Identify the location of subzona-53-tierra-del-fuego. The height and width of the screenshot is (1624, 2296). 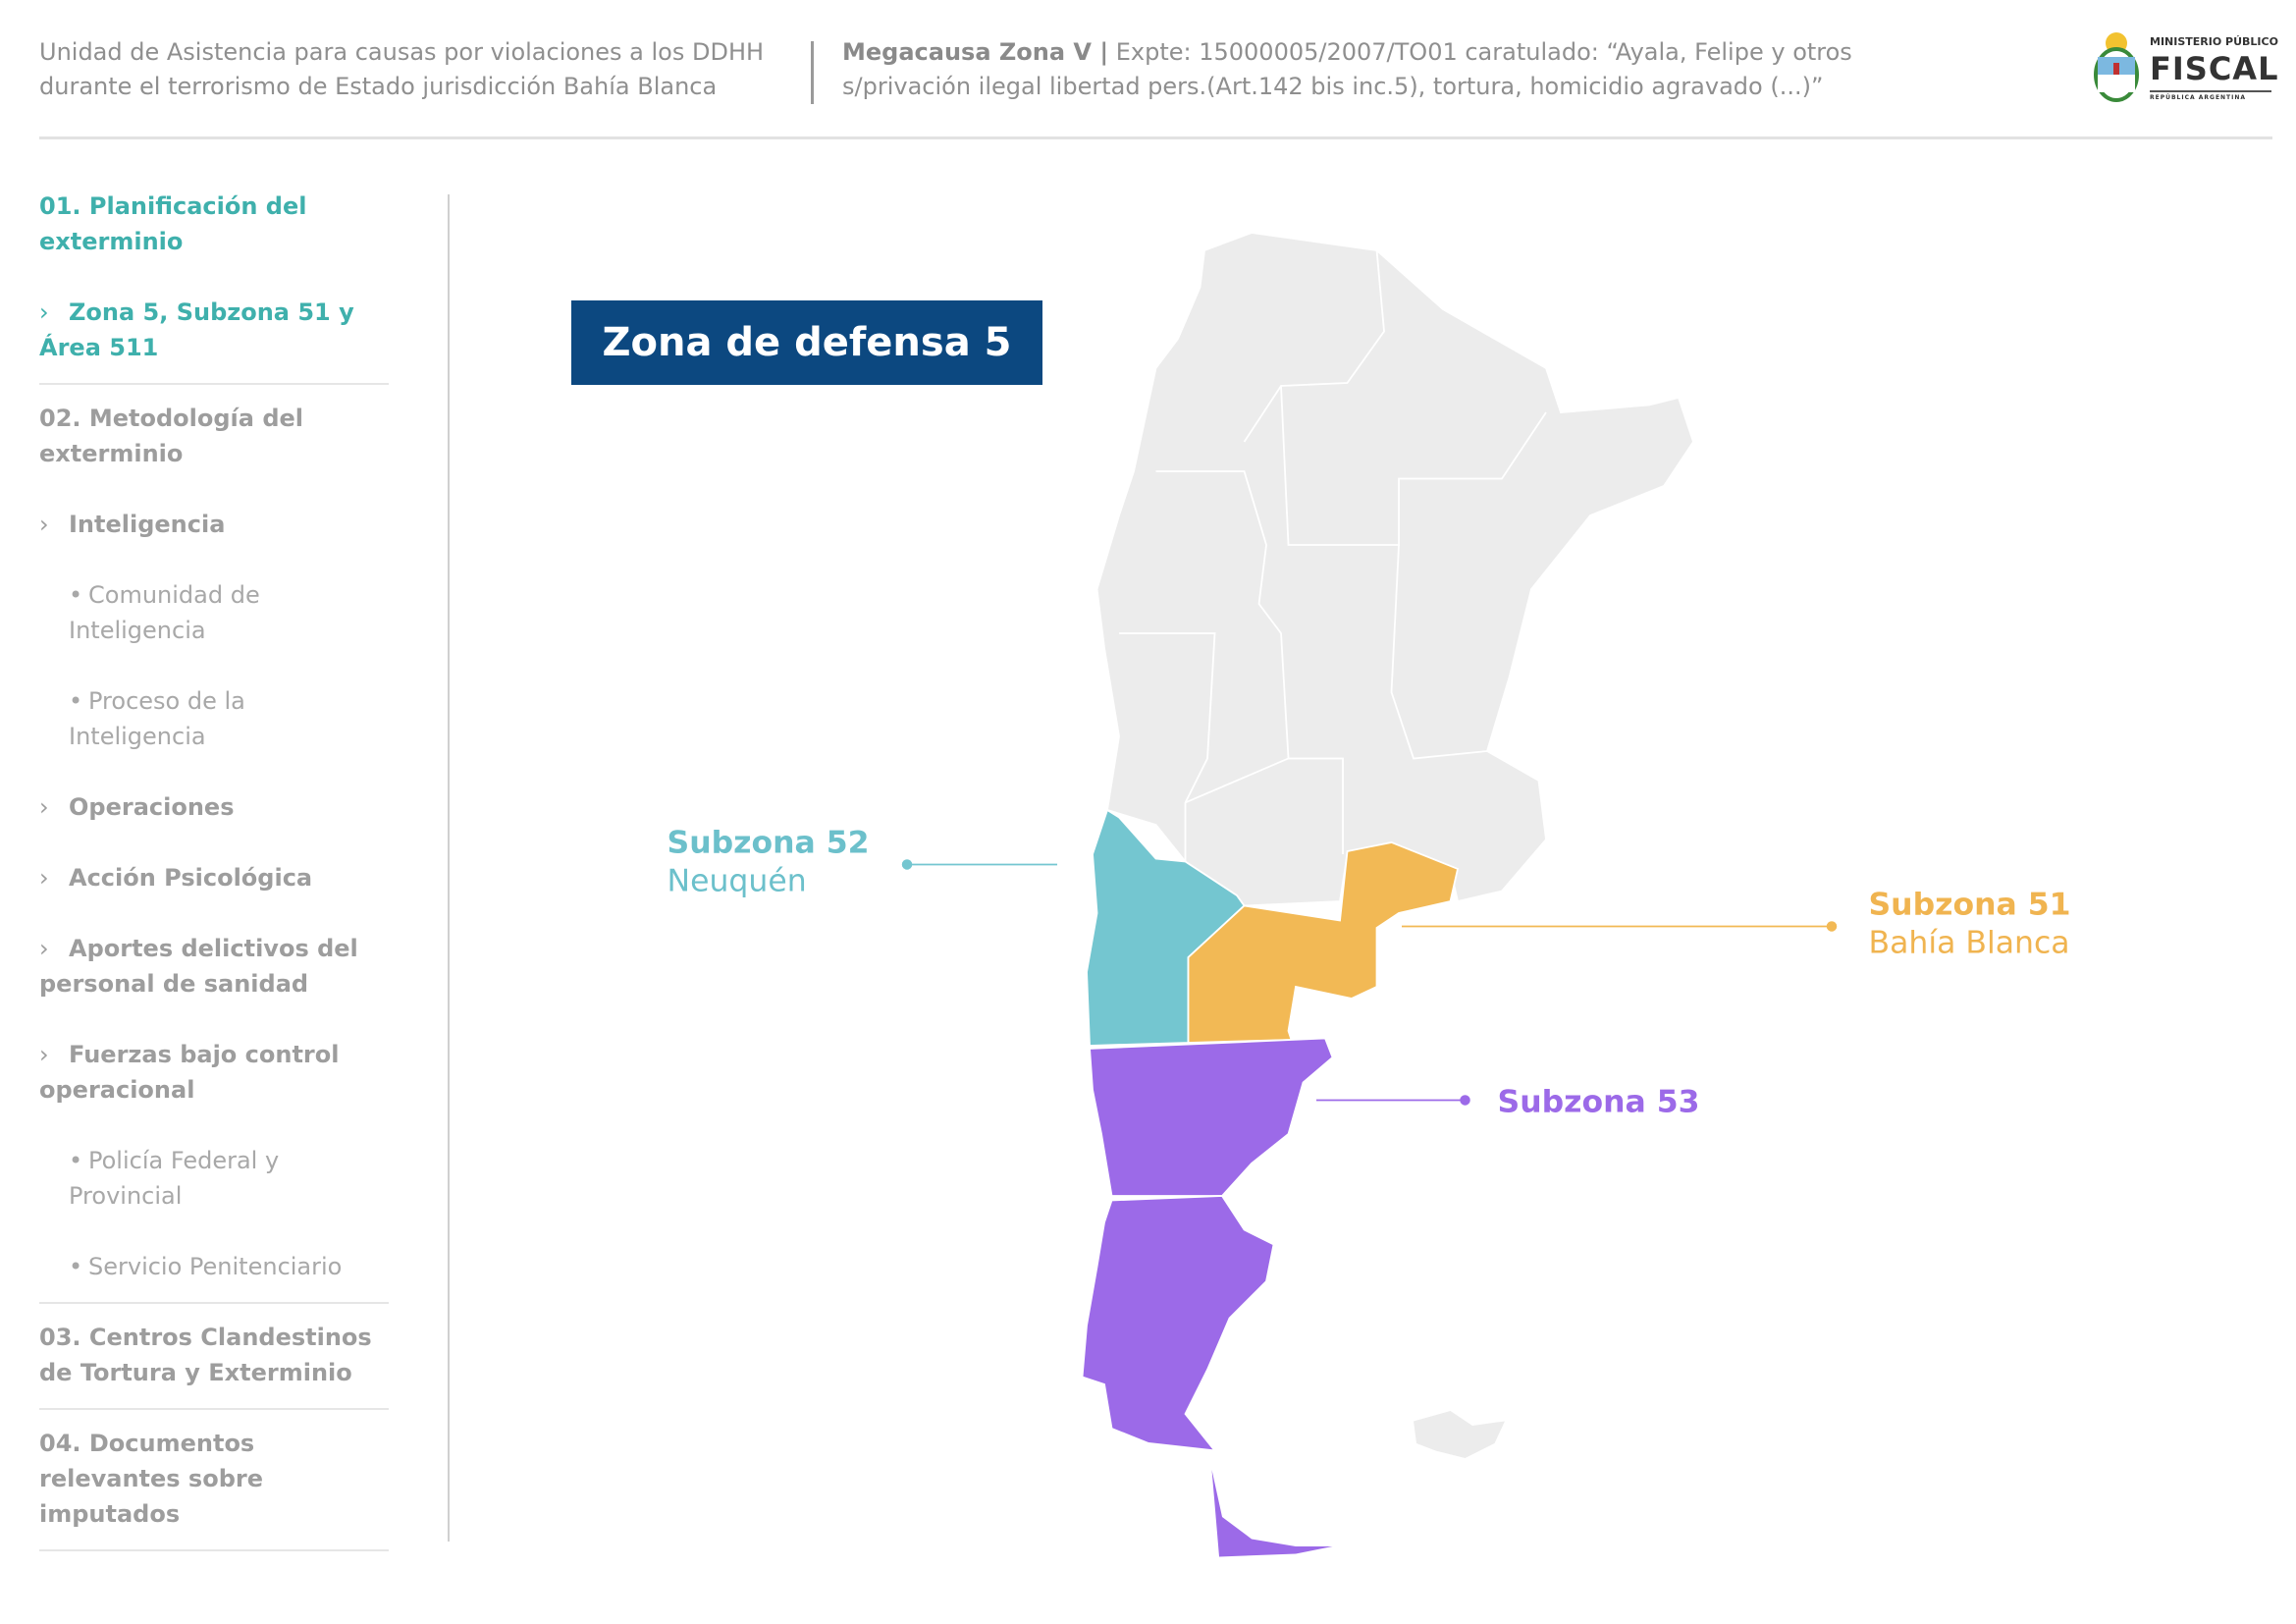
(1272, 1513).